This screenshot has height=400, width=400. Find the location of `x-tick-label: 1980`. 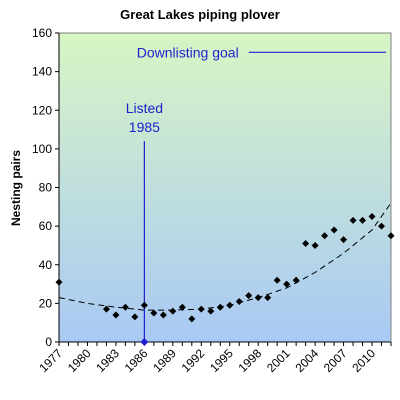

x-tick-label: 1980 is located at coordinates (79, 360).